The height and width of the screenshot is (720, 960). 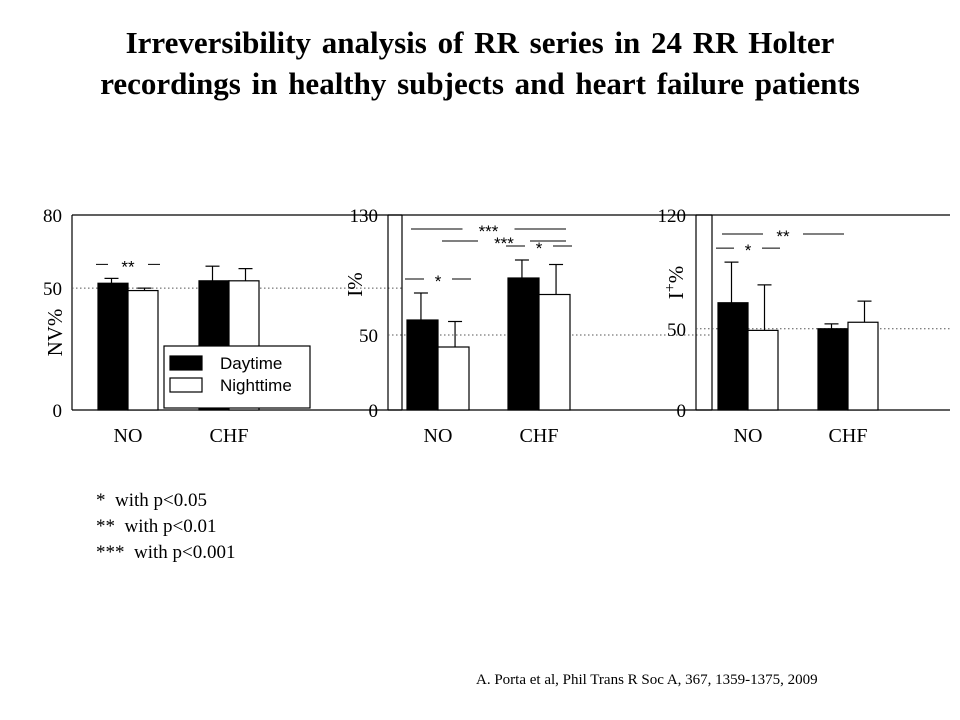 I want to click on legend: Daytime Nighttime, so click(x=237, y=377).